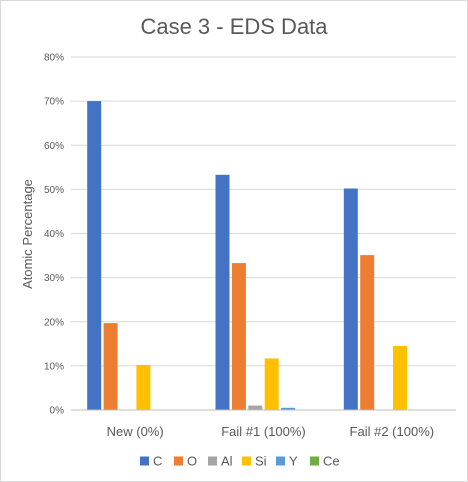 This screenshot has height=482, width=468. I want to click on y-tick-label: 30%, so click(54, 278).